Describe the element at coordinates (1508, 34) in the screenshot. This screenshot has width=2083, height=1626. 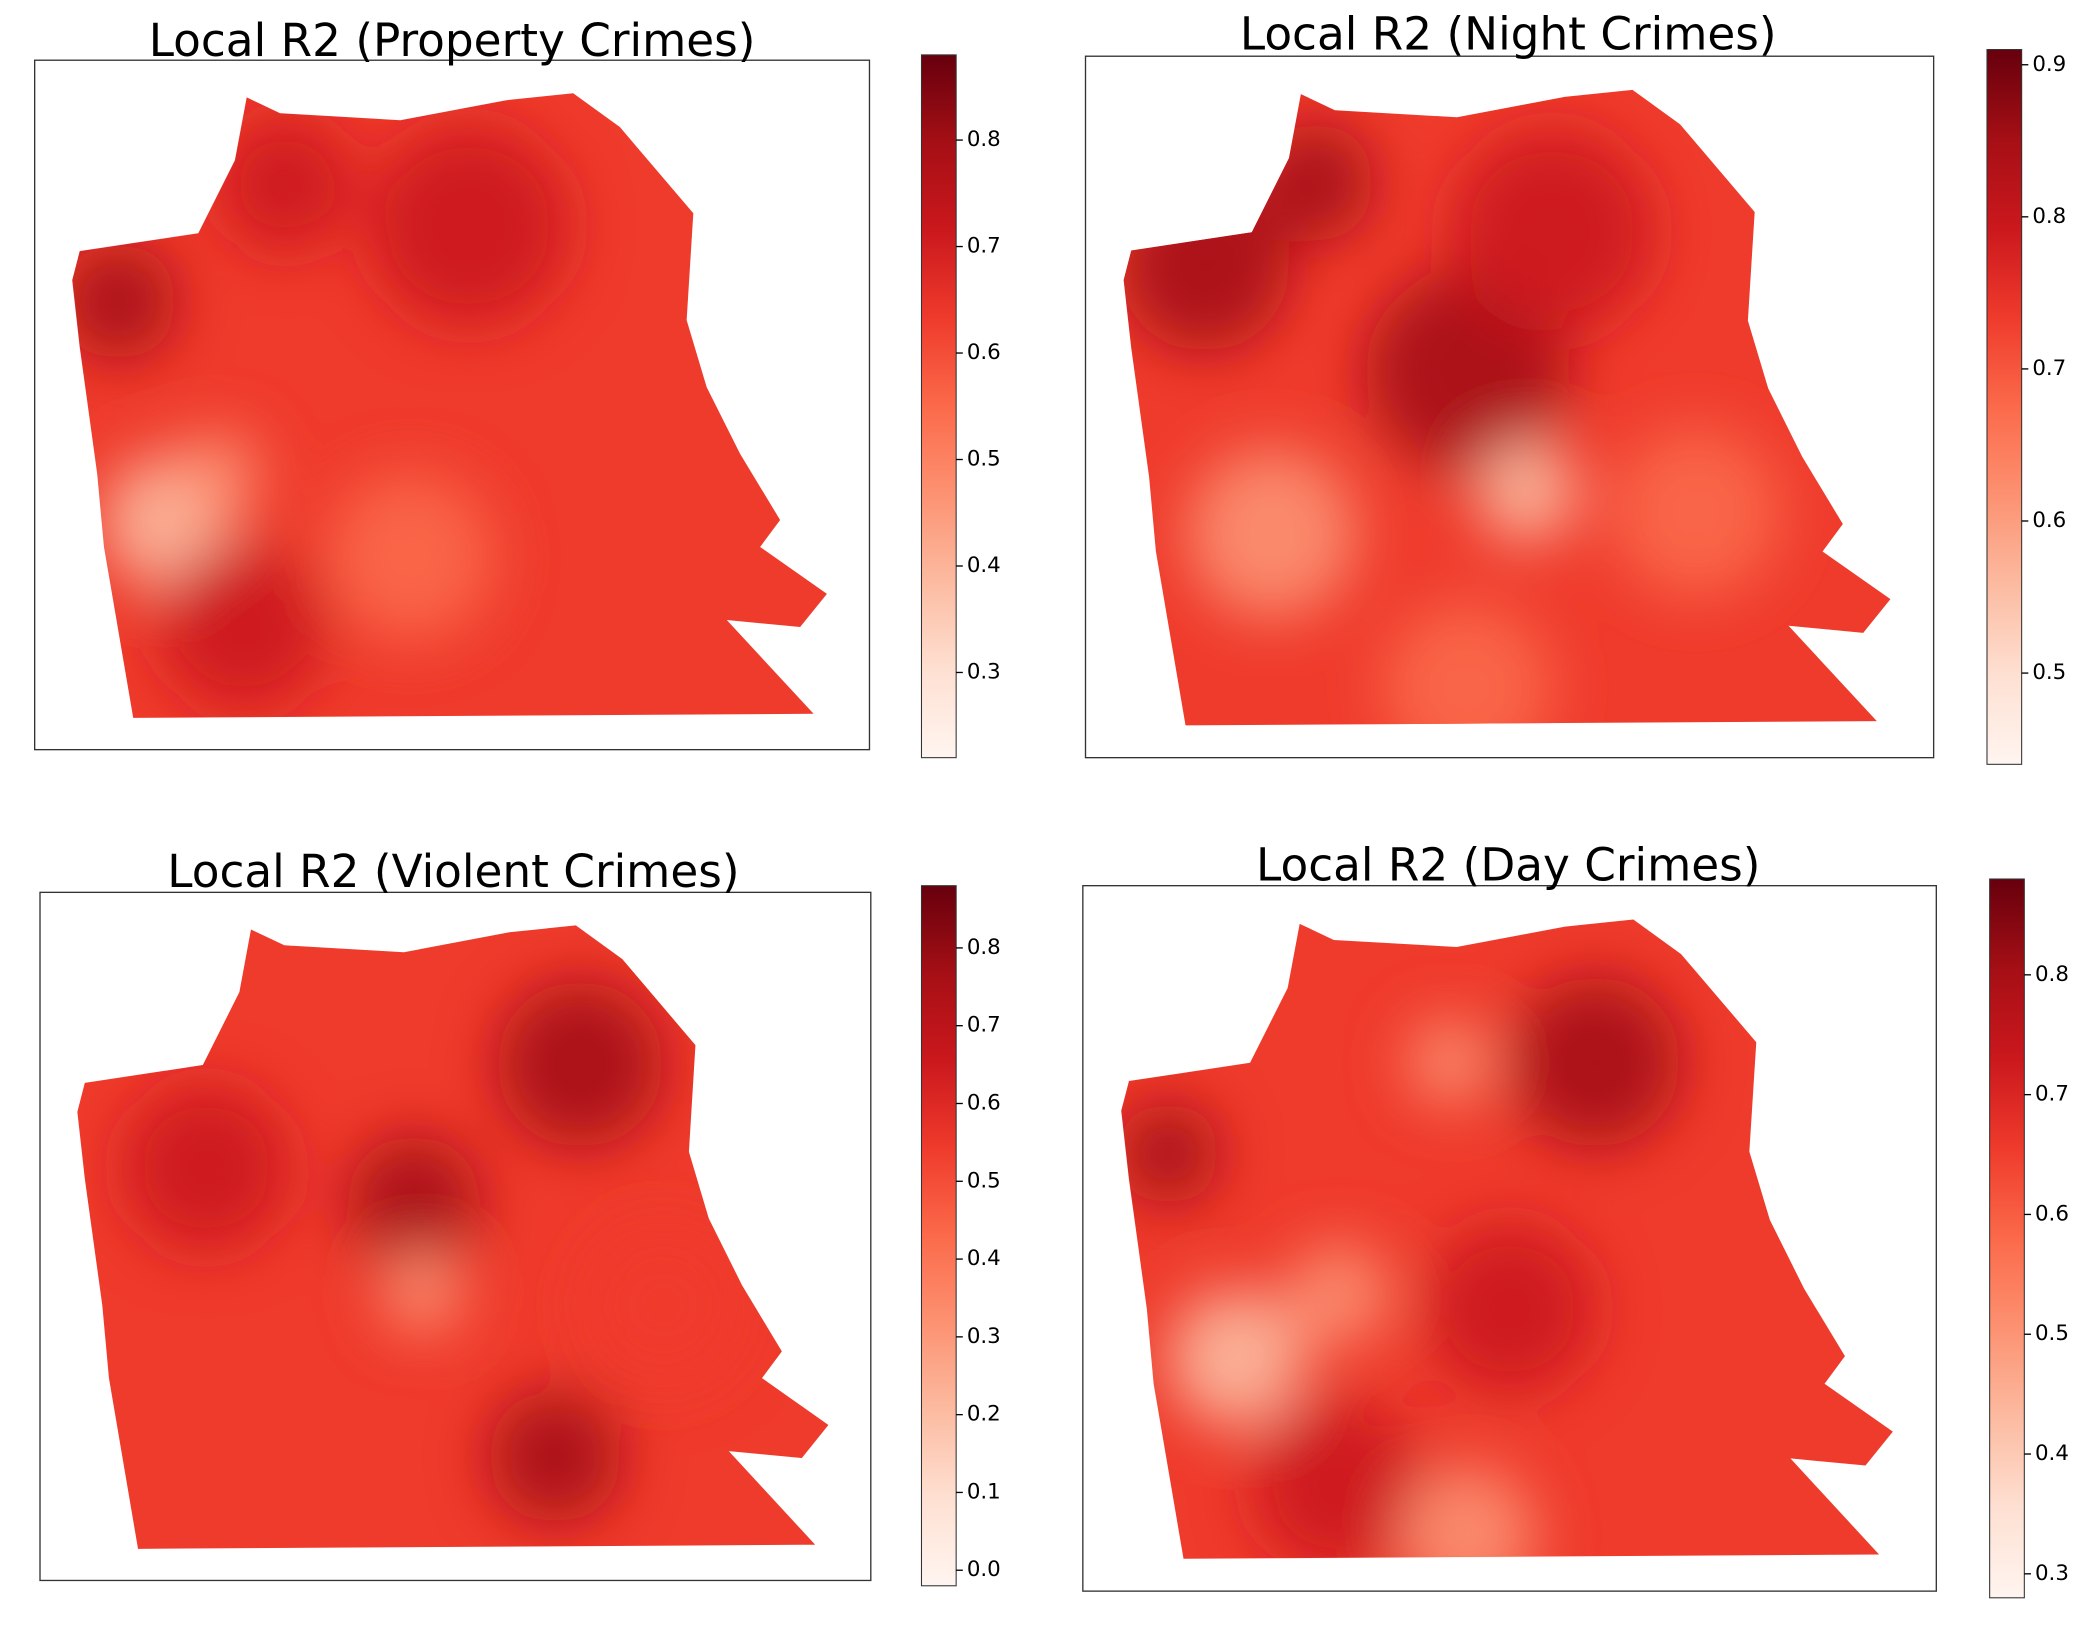
I see `map-title: Local R2 (Night Crimes)` at that location.